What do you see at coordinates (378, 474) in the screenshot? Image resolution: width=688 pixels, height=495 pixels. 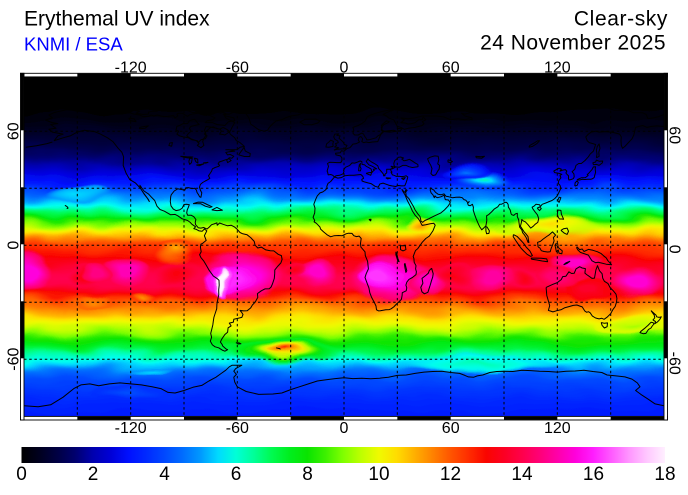 I see `svg-text: 10` at bounding box center [378, 474].